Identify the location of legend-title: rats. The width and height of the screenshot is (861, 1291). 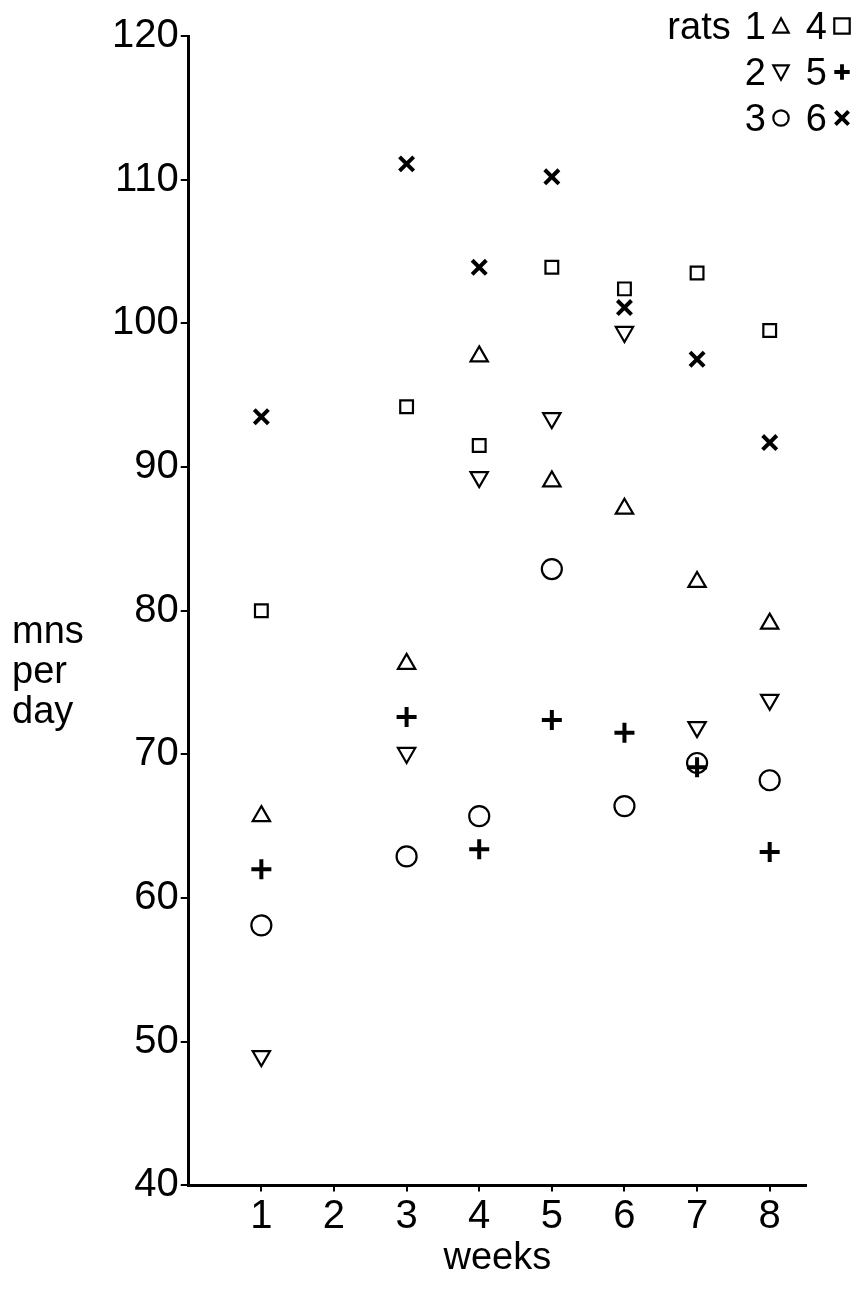
(699, 26).